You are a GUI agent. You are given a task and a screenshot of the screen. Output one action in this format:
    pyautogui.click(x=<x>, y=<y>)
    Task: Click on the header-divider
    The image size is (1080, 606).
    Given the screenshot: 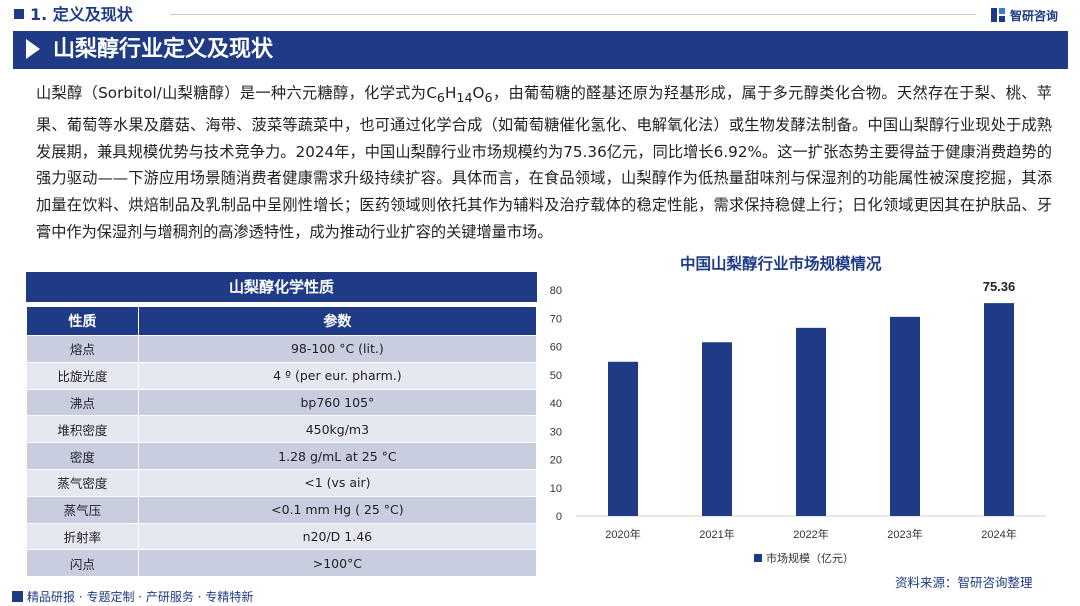 What is the action you would take?
    pyautogui.click(x=573, y=14)
    